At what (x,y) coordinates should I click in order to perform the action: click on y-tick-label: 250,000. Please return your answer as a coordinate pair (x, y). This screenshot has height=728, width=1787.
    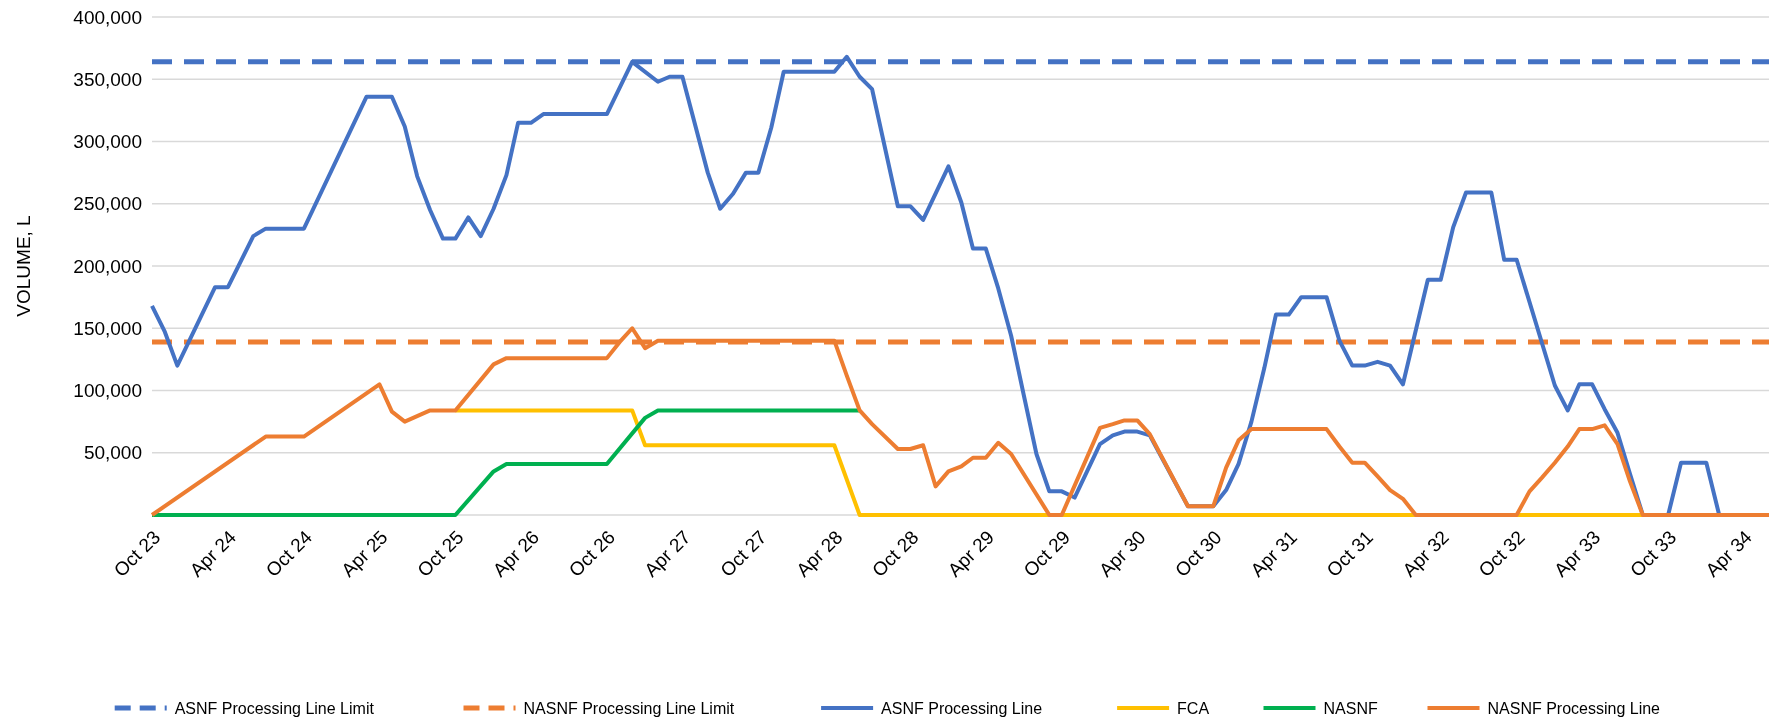
    Looking at the image, I should click on (107, 204).